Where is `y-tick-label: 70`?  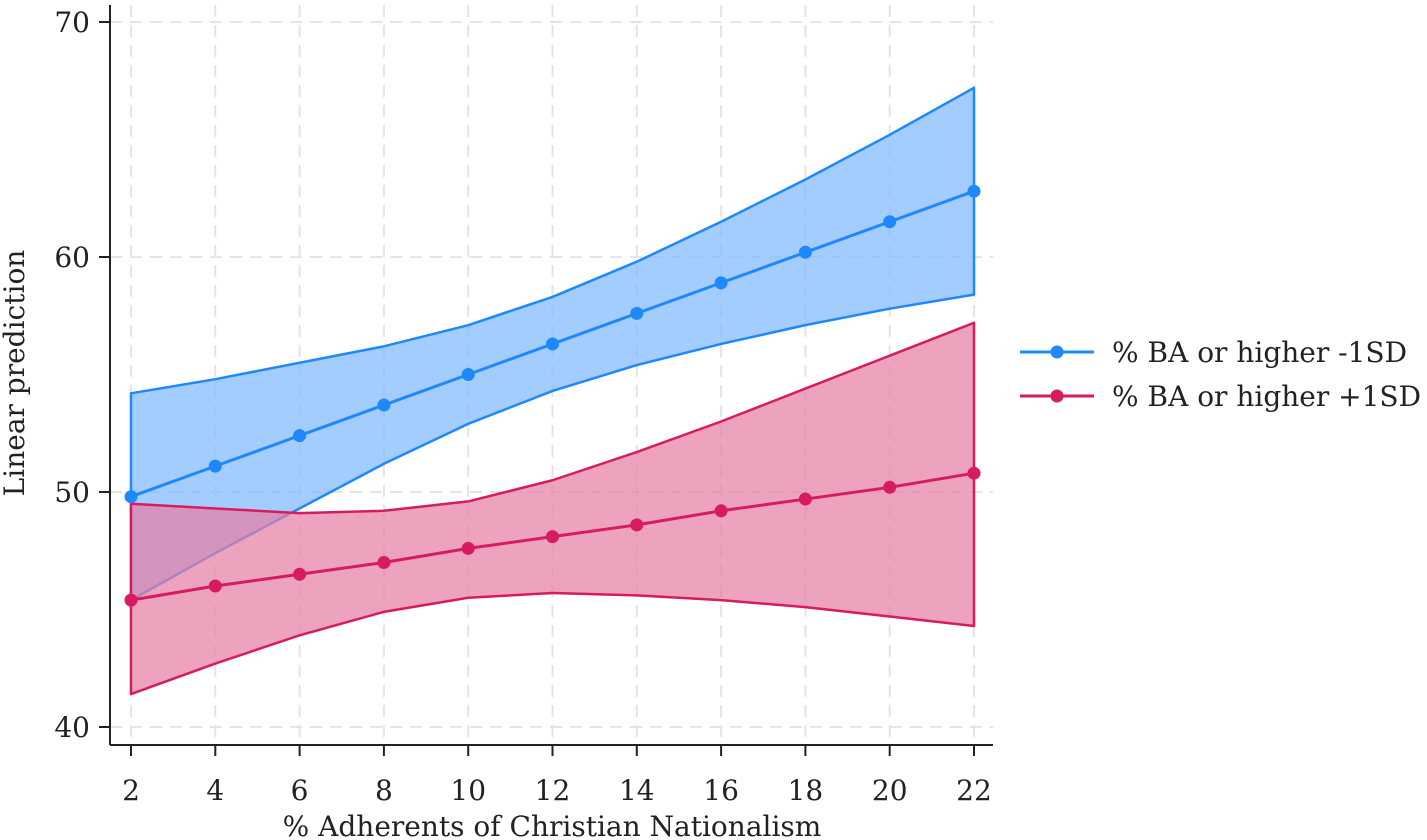
y-tick-label: 70 is located at coordinates (72, 22).